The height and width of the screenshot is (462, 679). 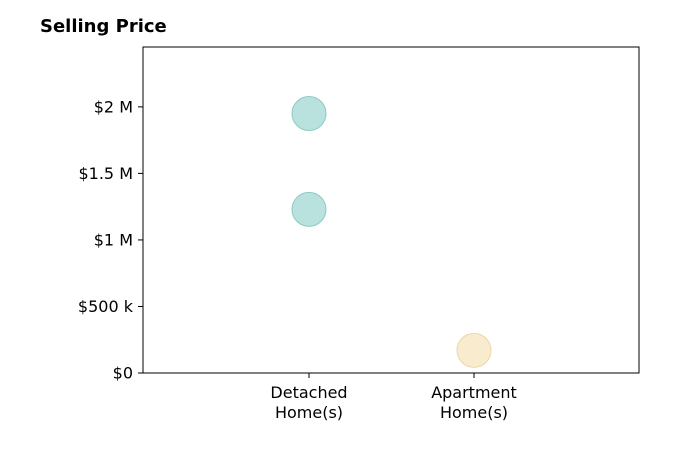 I want to click on x-tick-label-0: Detached Home(s), so click(x=308, y=402).